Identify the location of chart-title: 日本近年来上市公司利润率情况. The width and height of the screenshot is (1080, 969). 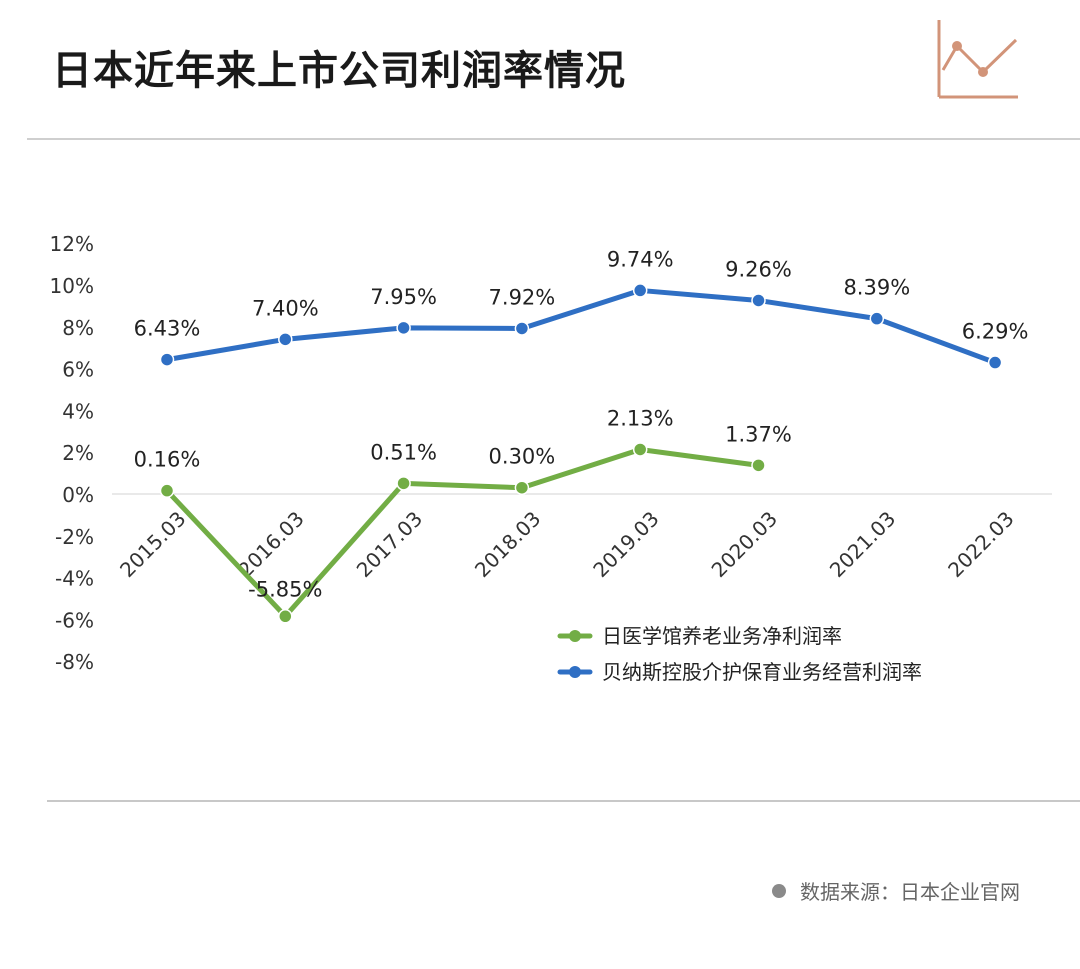
(339, 71).